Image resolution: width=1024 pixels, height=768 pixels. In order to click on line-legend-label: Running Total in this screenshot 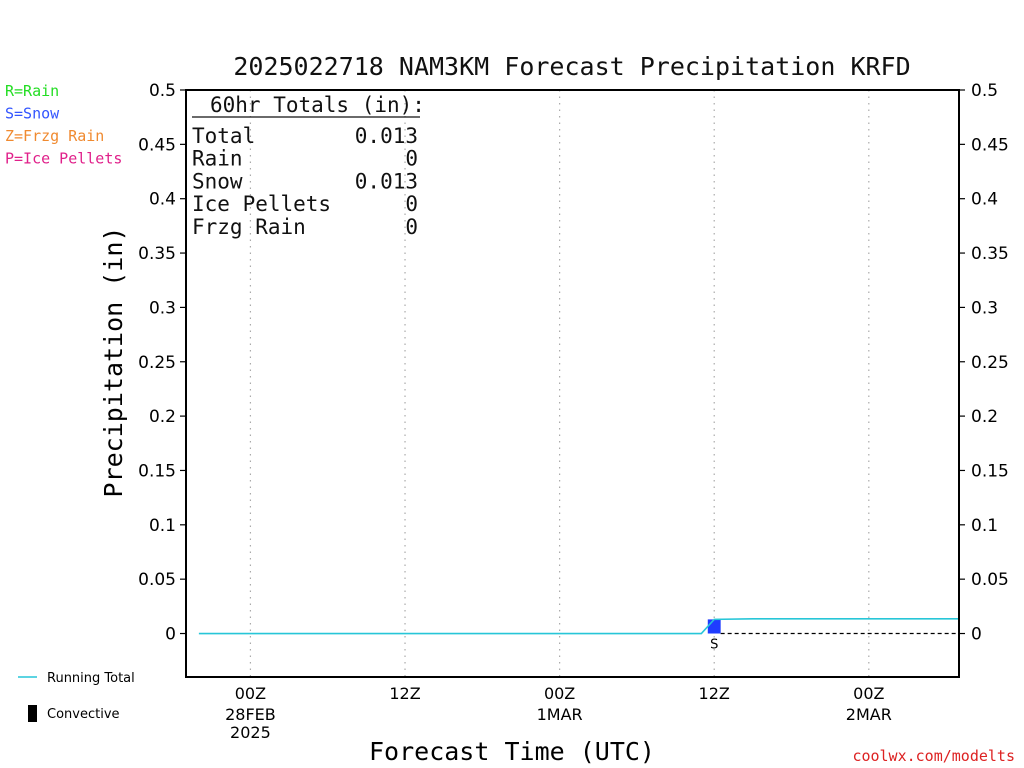, I will do `click(91, 678)`.